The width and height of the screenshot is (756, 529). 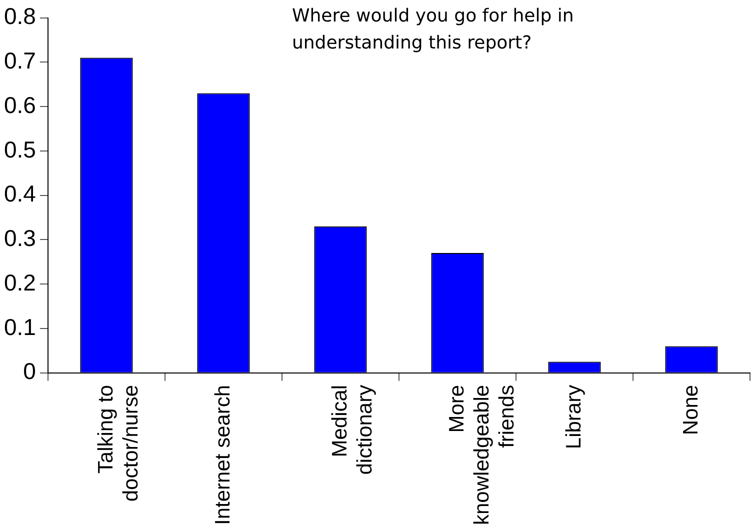 I want to click on x-tick-label: None, so click(x=690, y=410).